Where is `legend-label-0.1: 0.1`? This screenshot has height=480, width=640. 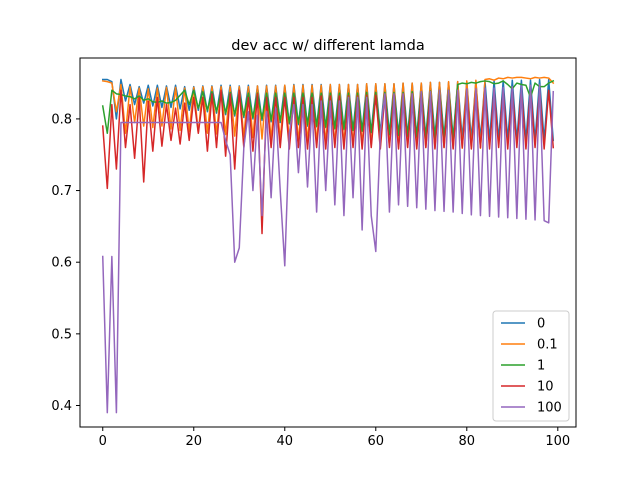
legend-label-0.1: 0.1 is located at coordinates (547, 345).